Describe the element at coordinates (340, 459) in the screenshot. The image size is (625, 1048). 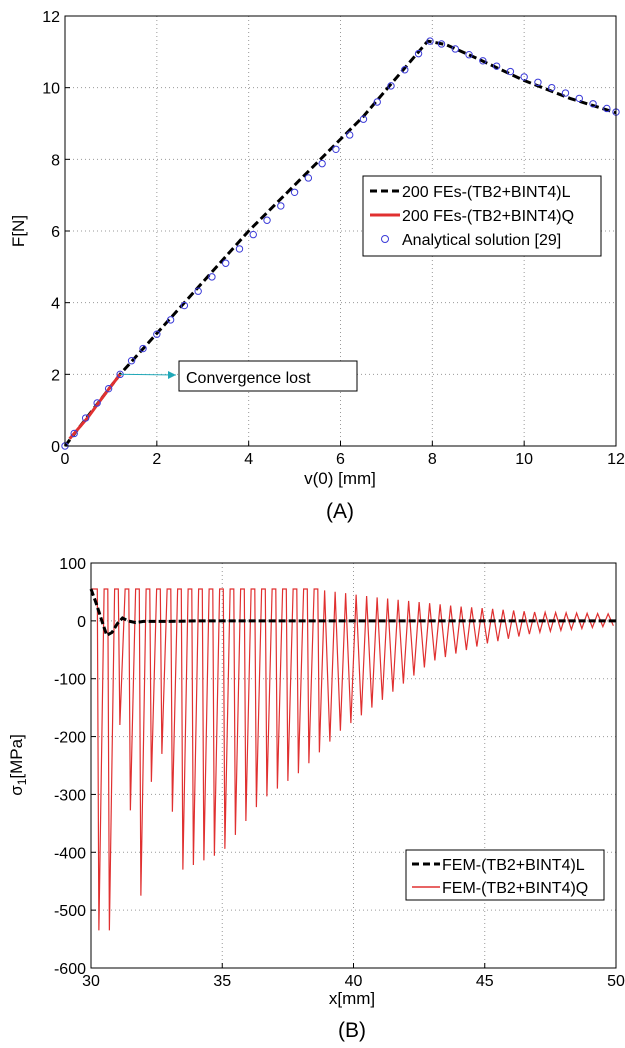
I see `x-tick-label: 6` at that location.